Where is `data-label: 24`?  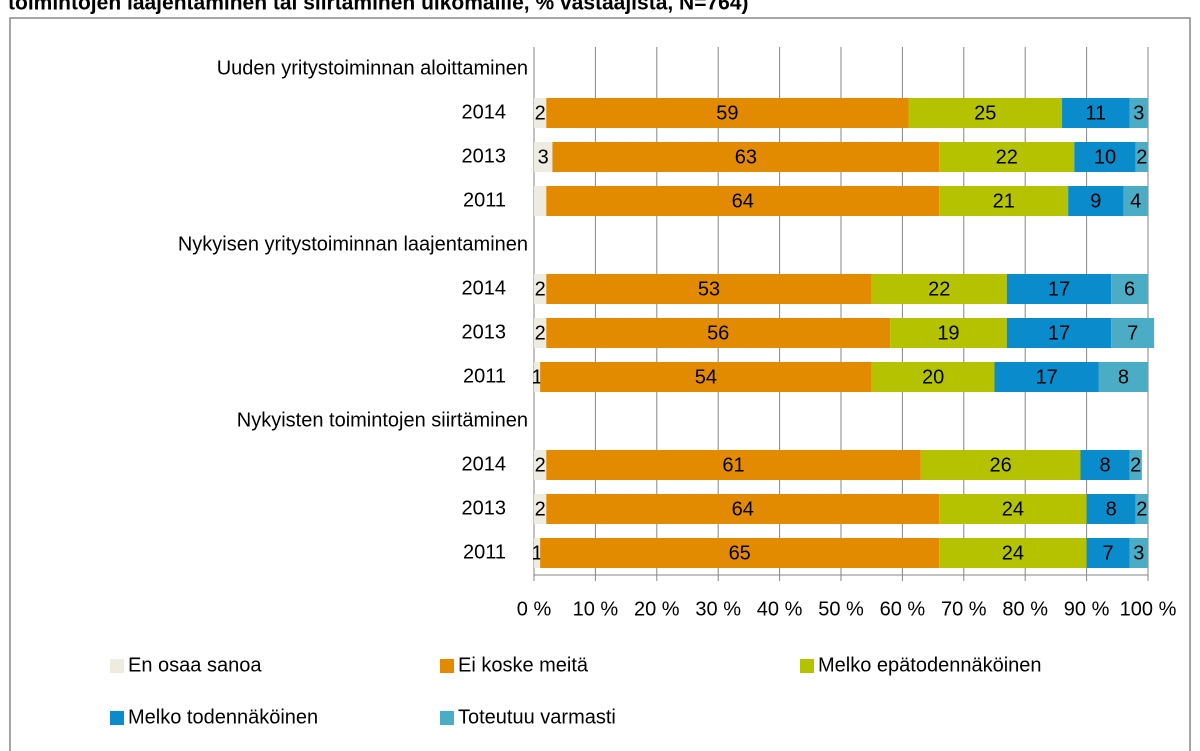 data-label: 24 is located at coordinates (1013, 553).